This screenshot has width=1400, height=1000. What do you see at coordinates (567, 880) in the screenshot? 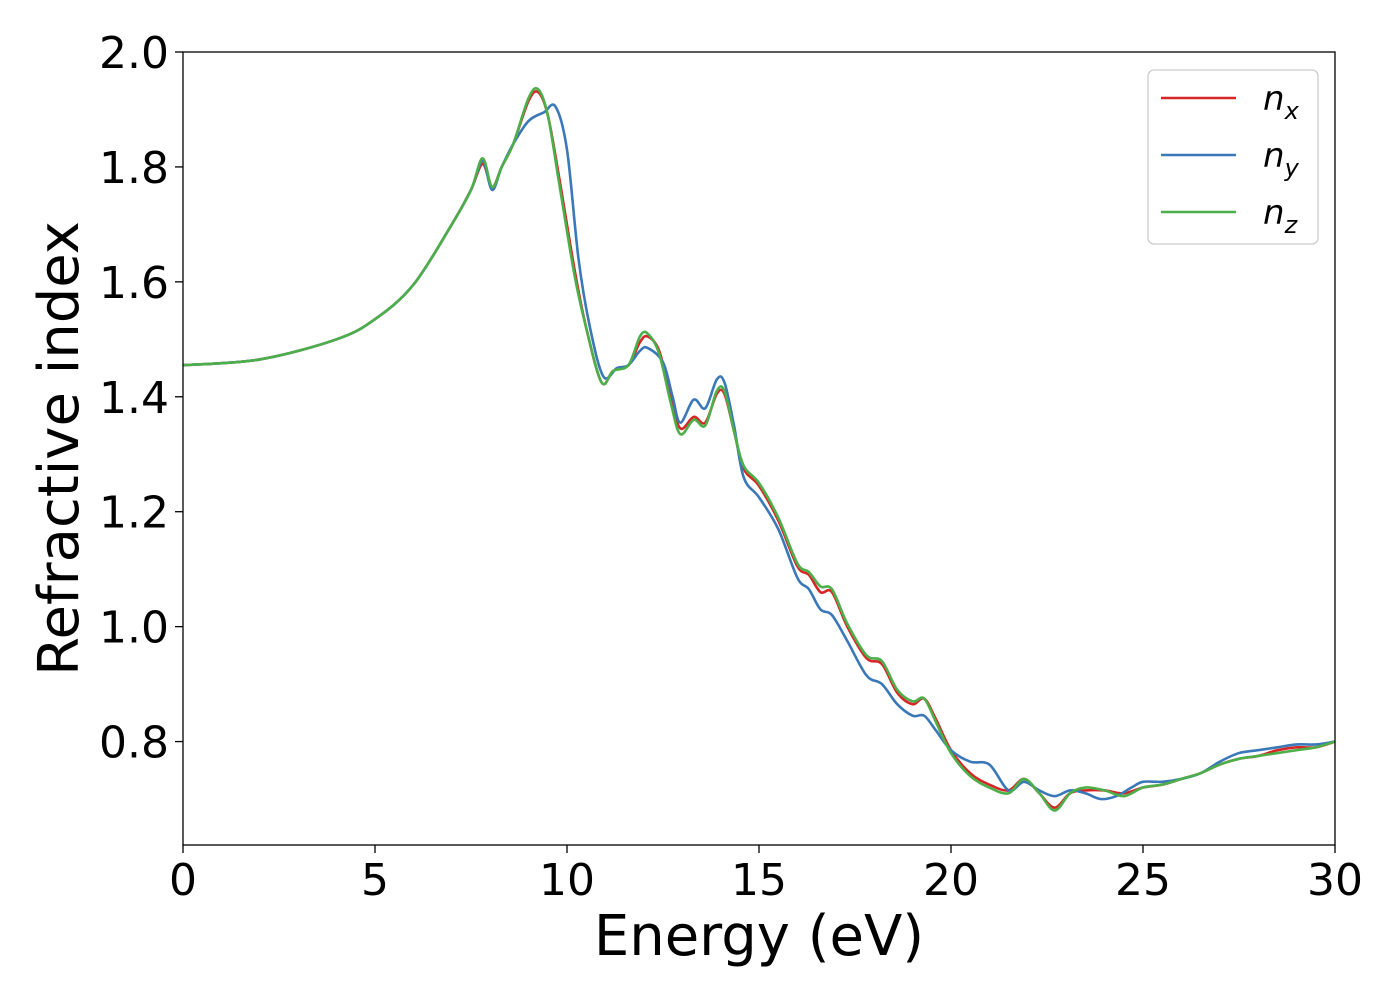
I see `x-tick-label: 10` at bounding box center [567, 880].